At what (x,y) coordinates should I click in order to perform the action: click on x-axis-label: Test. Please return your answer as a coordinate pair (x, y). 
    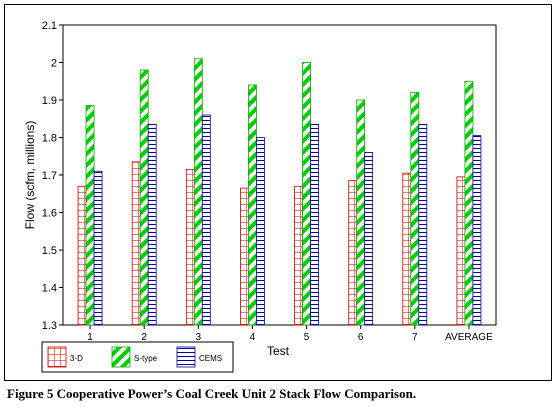
    Looking at the image, I should click on (278, 351).